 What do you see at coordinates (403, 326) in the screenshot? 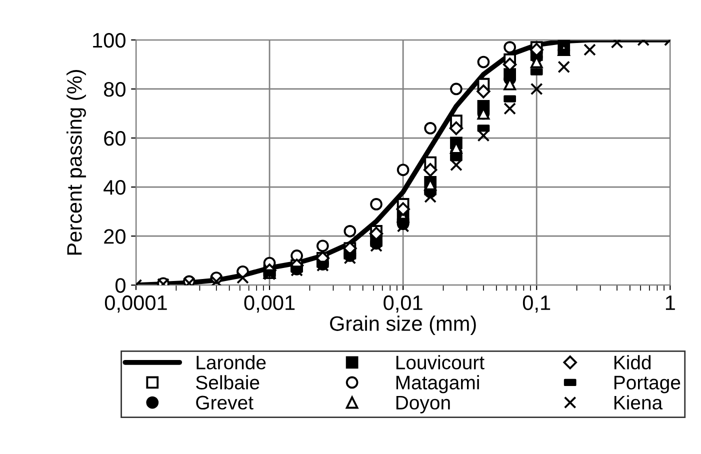
I see `x-axis-title: Grain size (mm)` at bounding box center [403, 326].